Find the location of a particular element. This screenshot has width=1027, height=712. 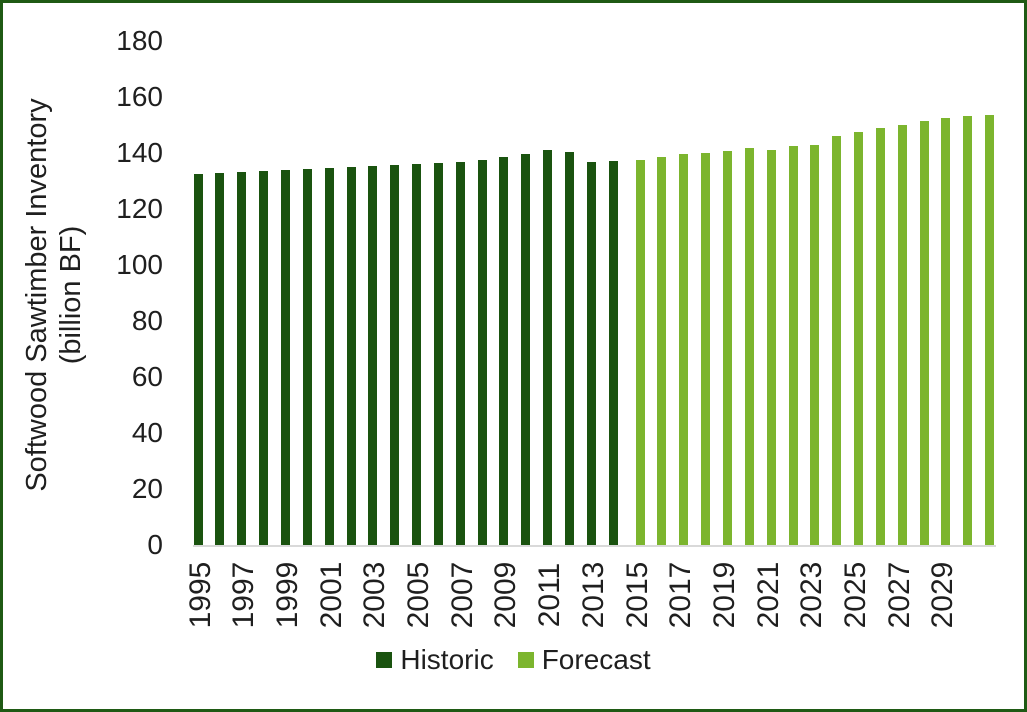

bar-2018 is located at coordinates (705, 348).